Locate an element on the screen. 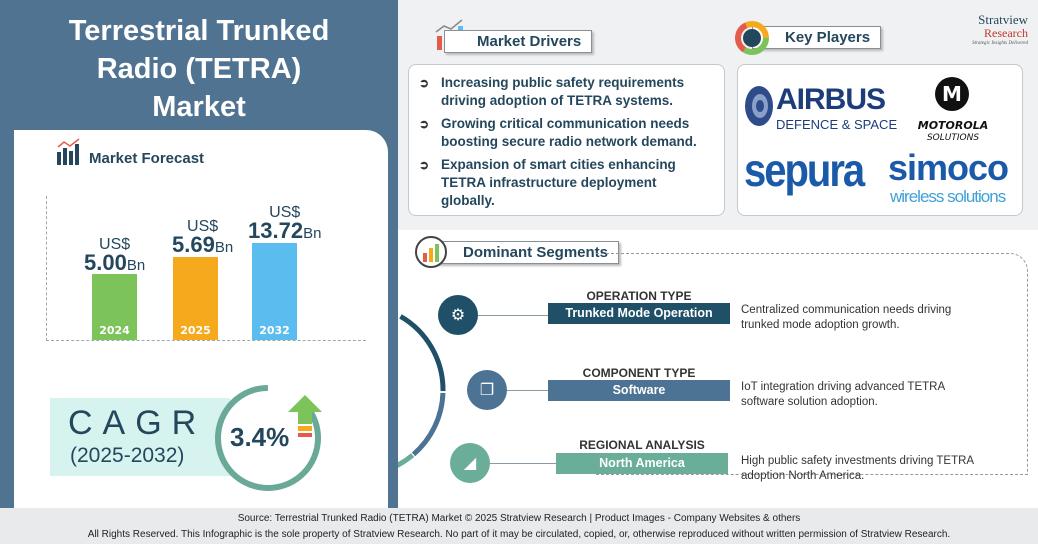 The height and width of the screenshot is (544, 1038). airbus-logo: AIRBUS is located at coordinates (831, 99).